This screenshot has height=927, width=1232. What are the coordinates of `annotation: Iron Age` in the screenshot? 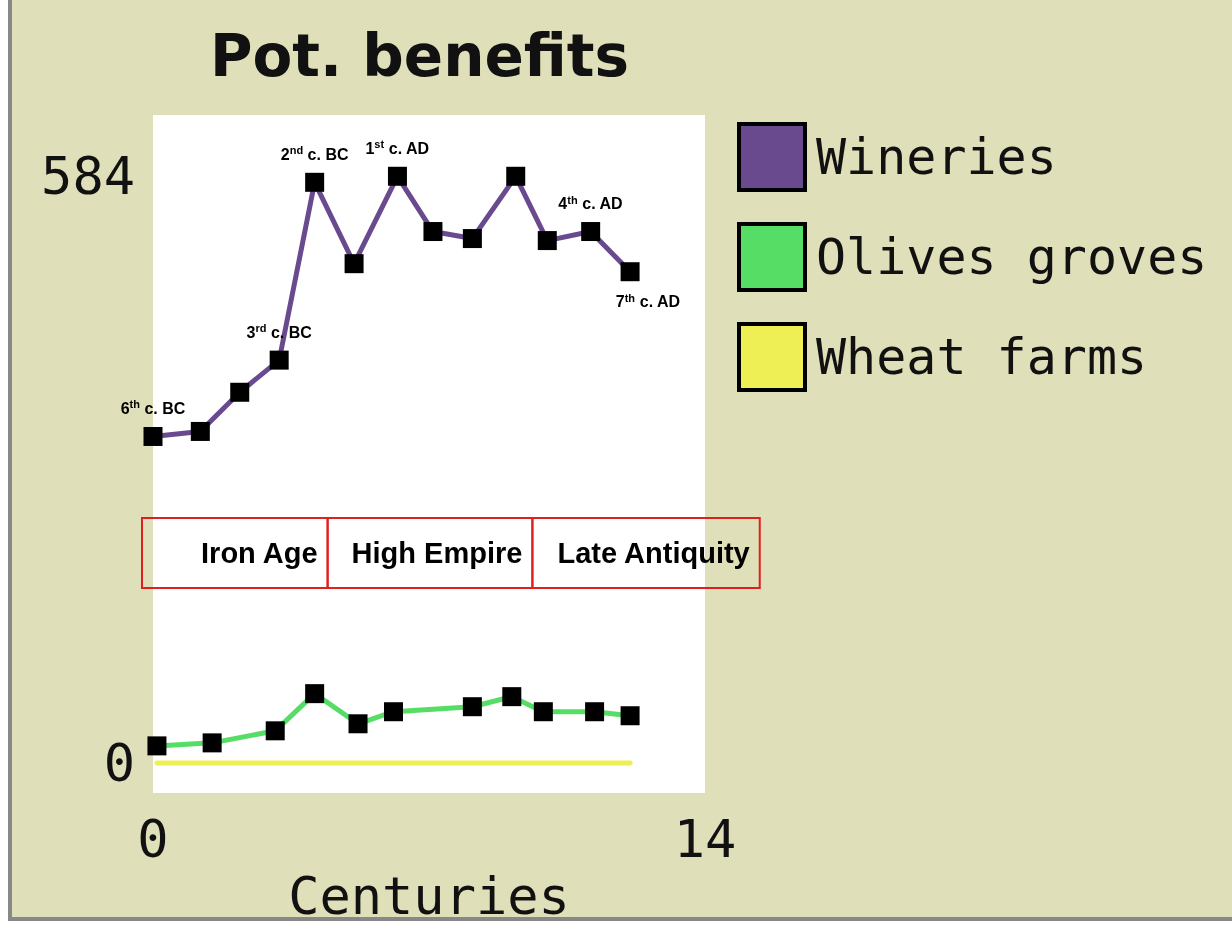 It's located at (259, 553).